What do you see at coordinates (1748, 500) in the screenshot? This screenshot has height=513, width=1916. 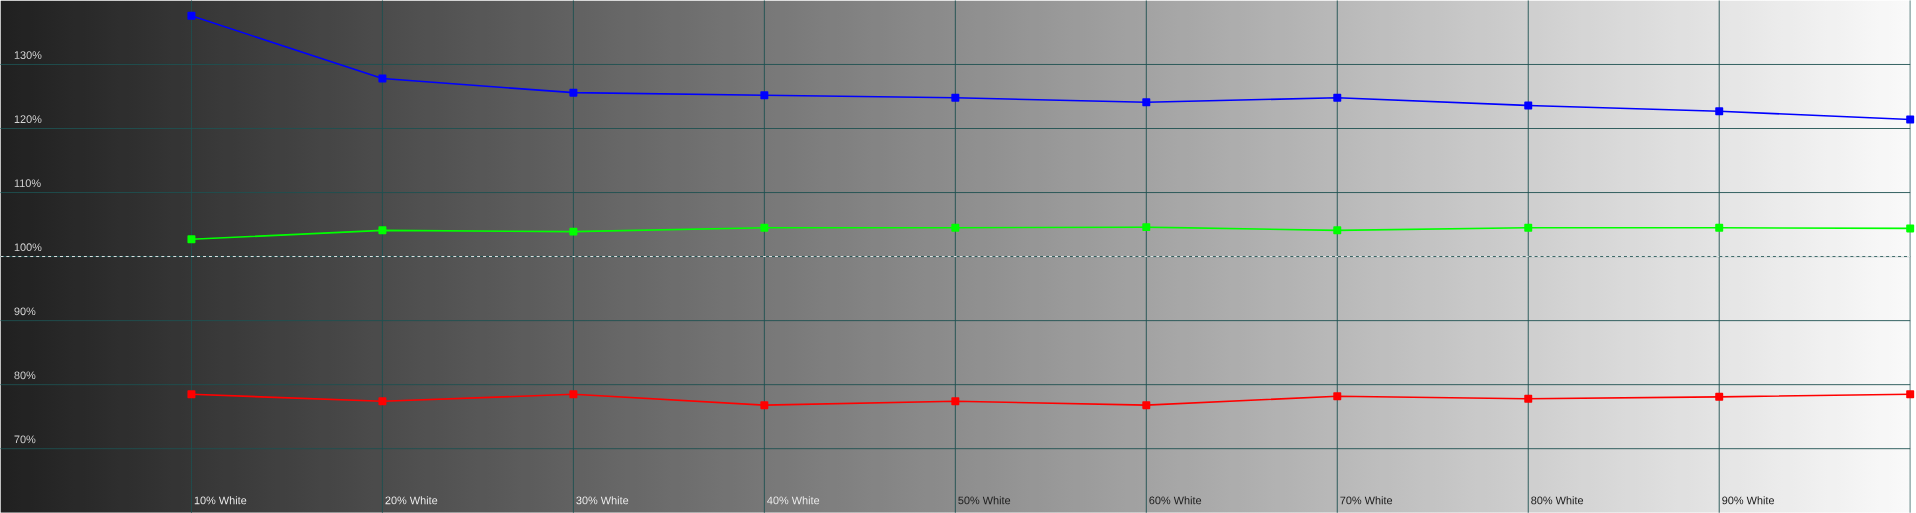 I see `x-tick-label: 90% White` at bounding box center [1748, 500].